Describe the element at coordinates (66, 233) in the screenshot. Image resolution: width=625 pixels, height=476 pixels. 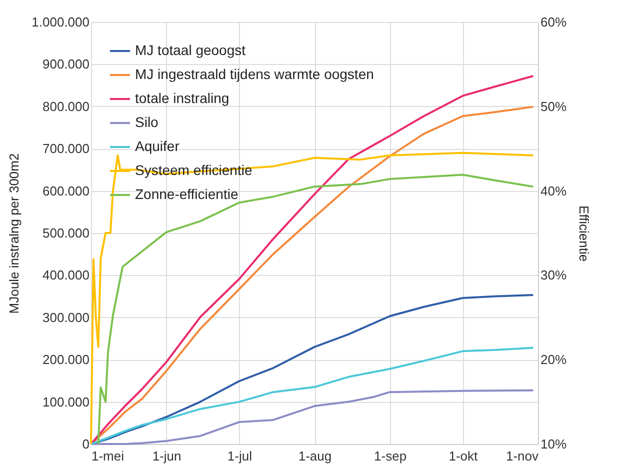
I see `y-tick-label: 500.000` at that location.